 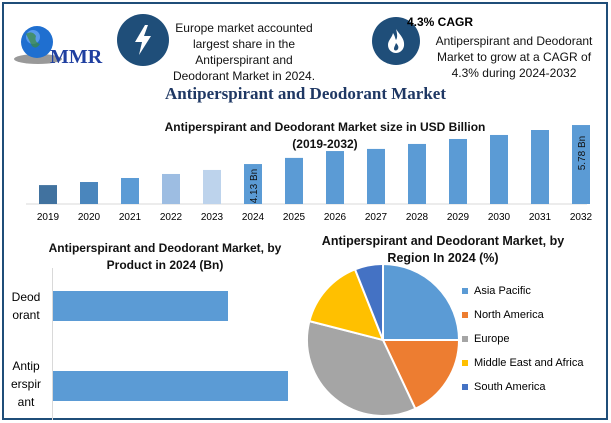 What do you see at coordinates (171, 217) in the screenshot?
I see `x-tick-2022: 2022` at bounding box center [171, 217].